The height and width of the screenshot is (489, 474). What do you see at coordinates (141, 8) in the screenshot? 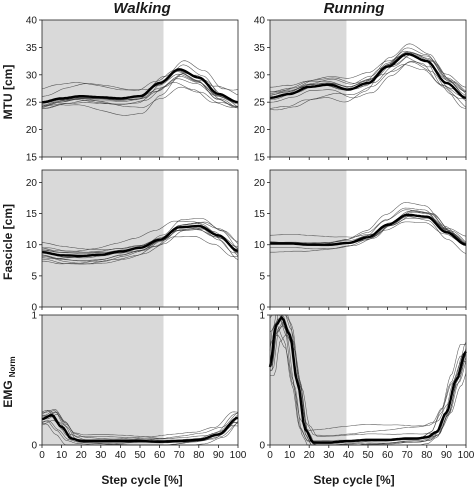
I see `col-title-walking: Walking` at bounding box center [141, 8].